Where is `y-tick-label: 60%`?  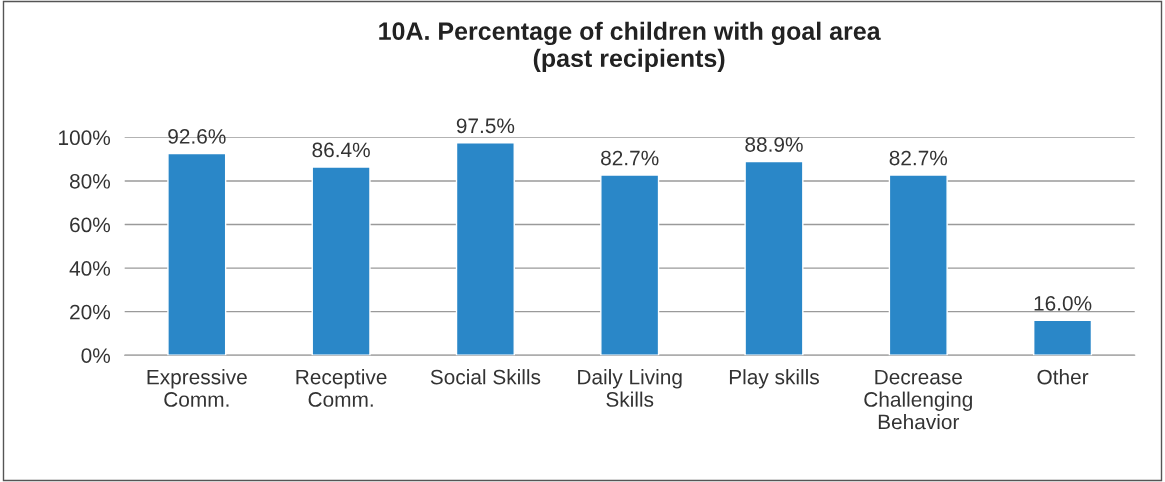 y-tick-label: 60% is located at coordinates (90, 225).